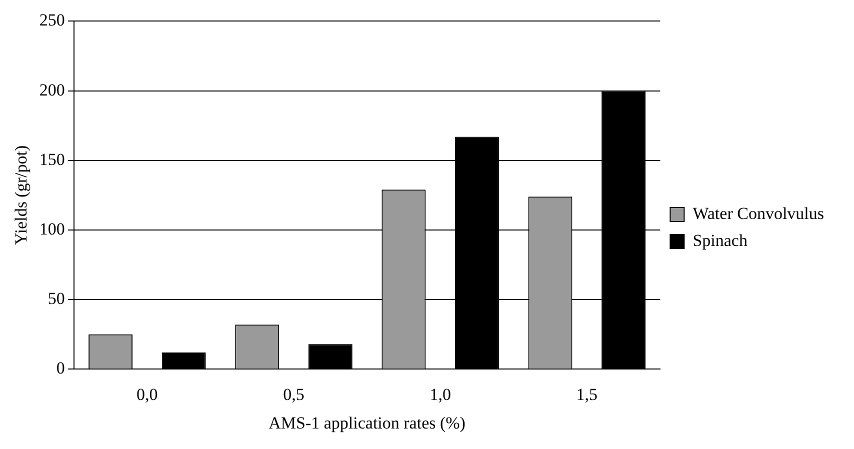 The width and height of the screenshot is (854, 449). Describe the element at coordinates (758, 213) in the screenshot. I see `legend-label: Water Convolvulus` at that location.